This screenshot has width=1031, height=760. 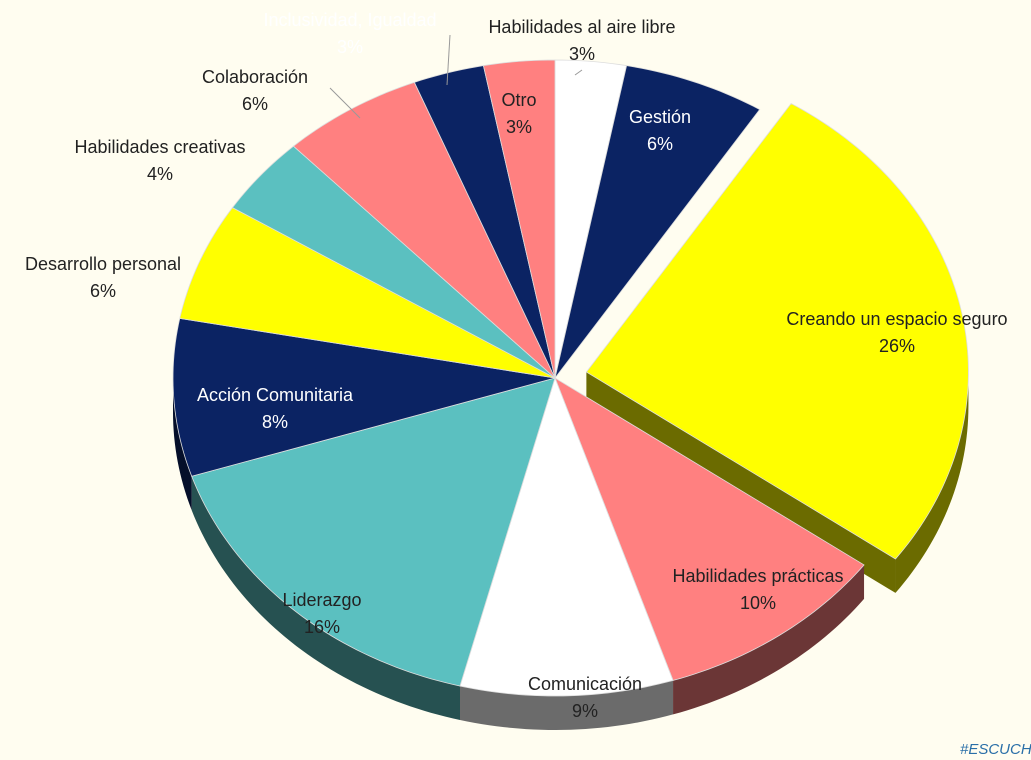 What do you see at coordinates (103, 264) in the screenshot?
I see `slice-label: Desarrollo personal` at bounding box center [103, 264].